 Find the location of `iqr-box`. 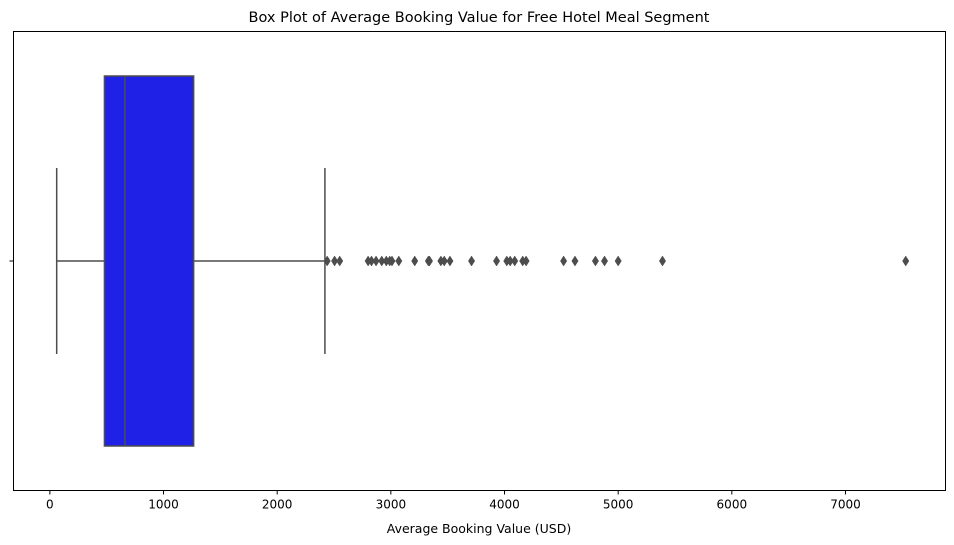

iqr-box is located at coordinates (149, 261).